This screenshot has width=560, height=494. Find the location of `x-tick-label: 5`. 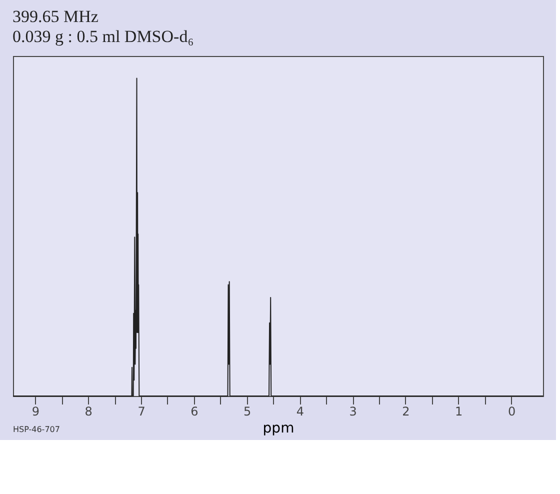

x-tick-label: 5 is located at coordinates (247, 411).